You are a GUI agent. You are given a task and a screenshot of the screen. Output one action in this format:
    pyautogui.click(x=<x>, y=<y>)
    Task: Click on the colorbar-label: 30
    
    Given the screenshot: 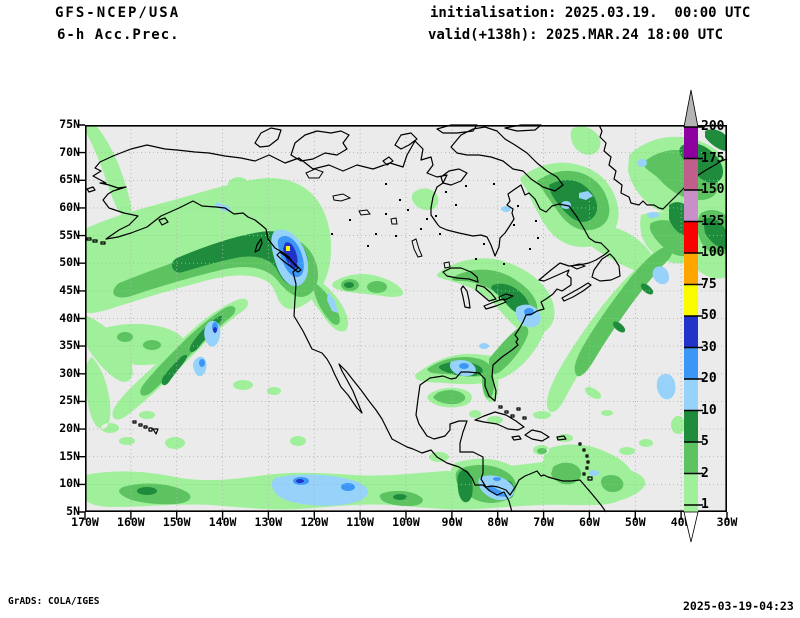 What is the action you would take?
    pyautogui.click(x=709, y=347)
    